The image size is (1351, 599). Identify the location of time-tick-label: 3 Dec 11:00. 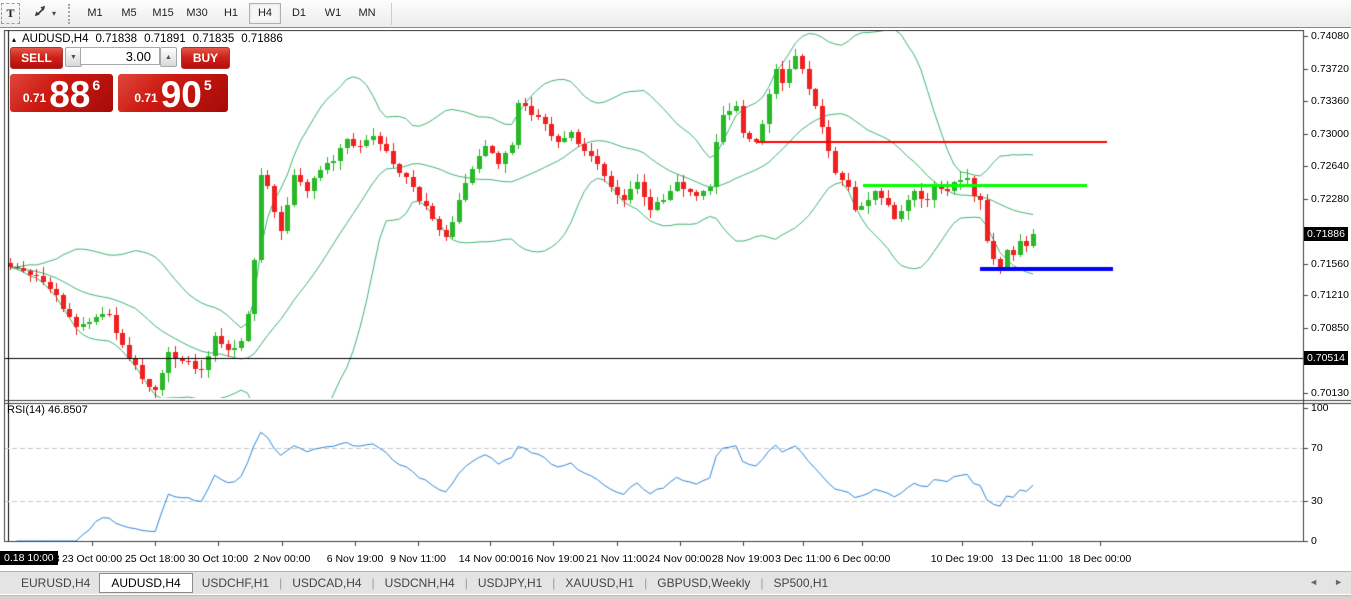
(803, 559).